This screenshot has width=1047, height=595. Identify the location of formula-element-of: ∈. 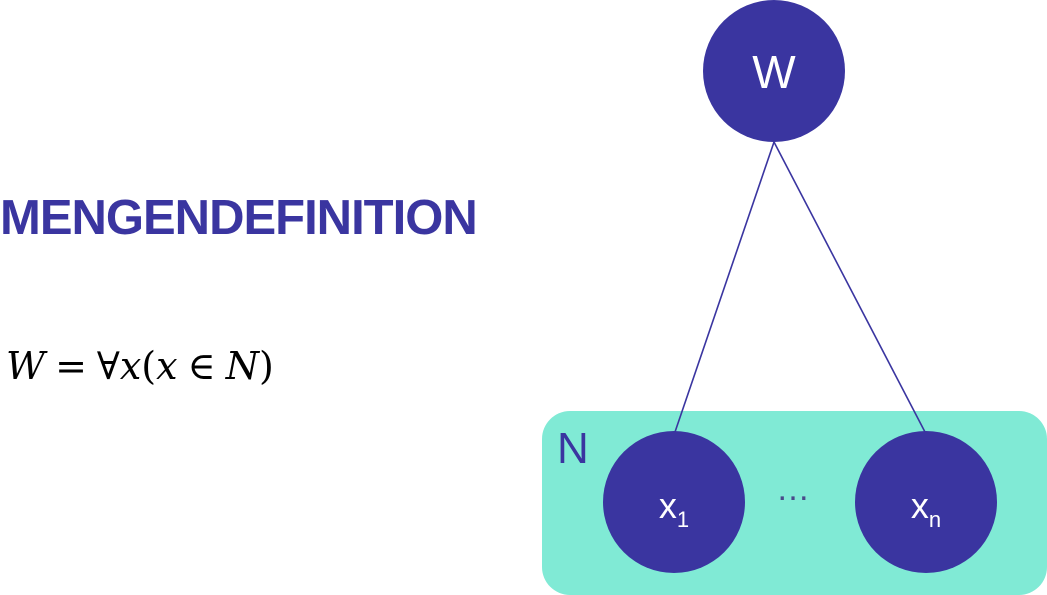
(201, 366).